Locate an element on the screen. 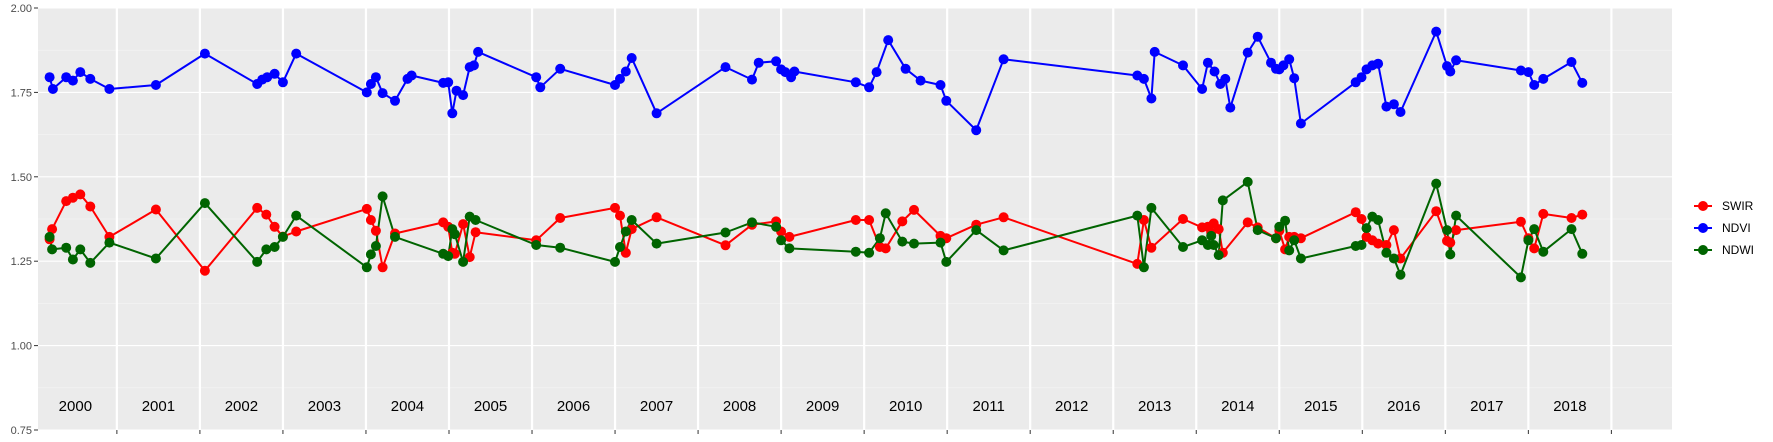 The width and height of the screenshot is (1773, 442). year-label: 2013 is located at coordinates (1154, 406).